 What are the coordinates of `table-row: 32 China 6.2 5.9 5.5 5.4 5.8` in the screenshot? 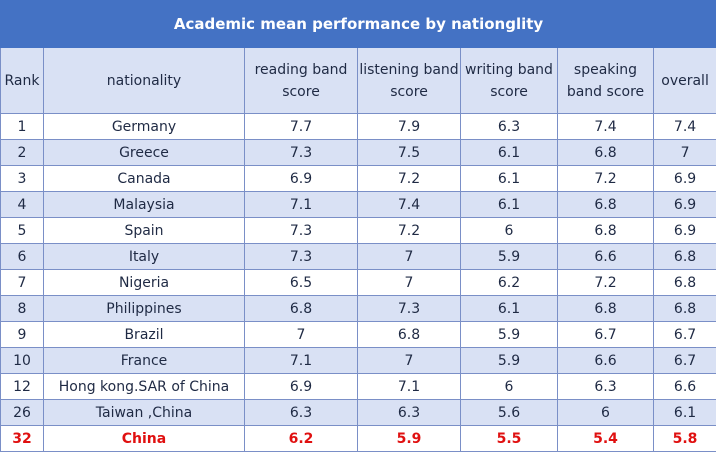 It's located at (358, 438).